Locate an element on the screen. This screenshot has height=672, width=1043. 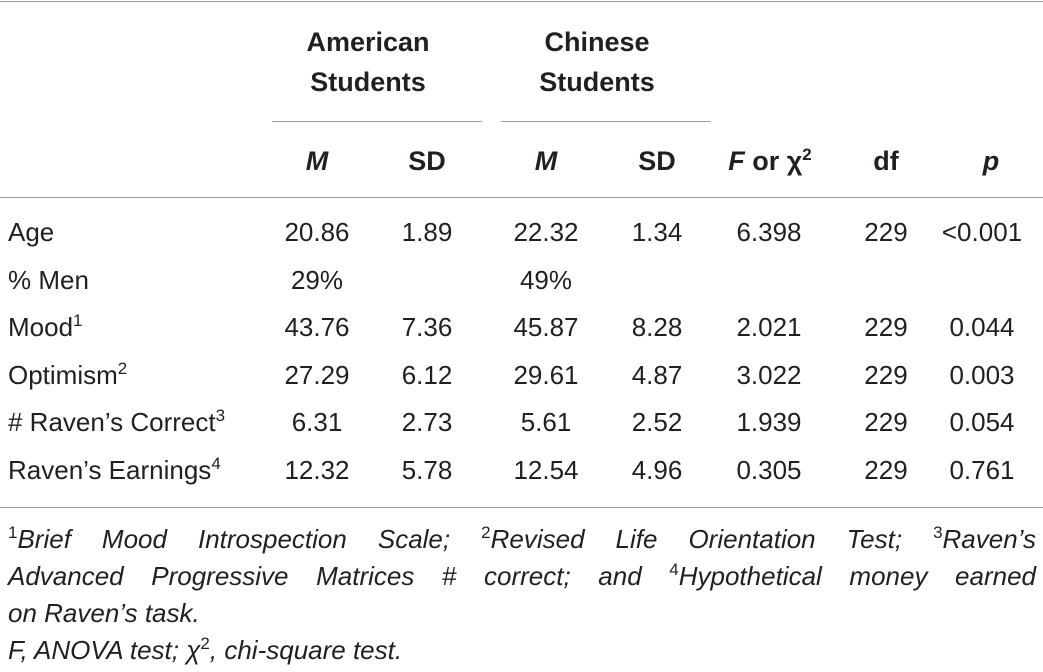
table-cell-am-m: 29% is located at coordinates (317, 279).